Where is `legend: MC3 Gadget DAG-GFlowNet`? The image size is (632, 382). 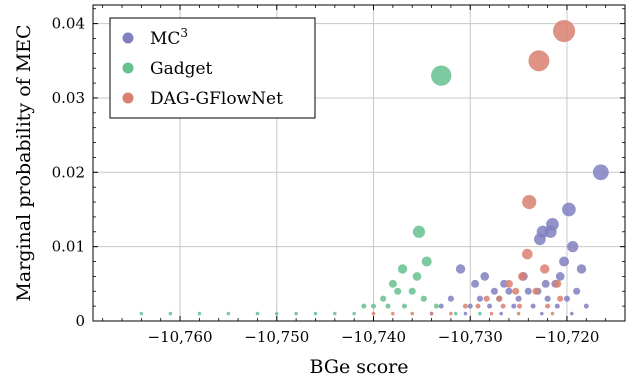 legend: MC3 Gadget DAG-GFlowNet is located at coordinates (212, 68).